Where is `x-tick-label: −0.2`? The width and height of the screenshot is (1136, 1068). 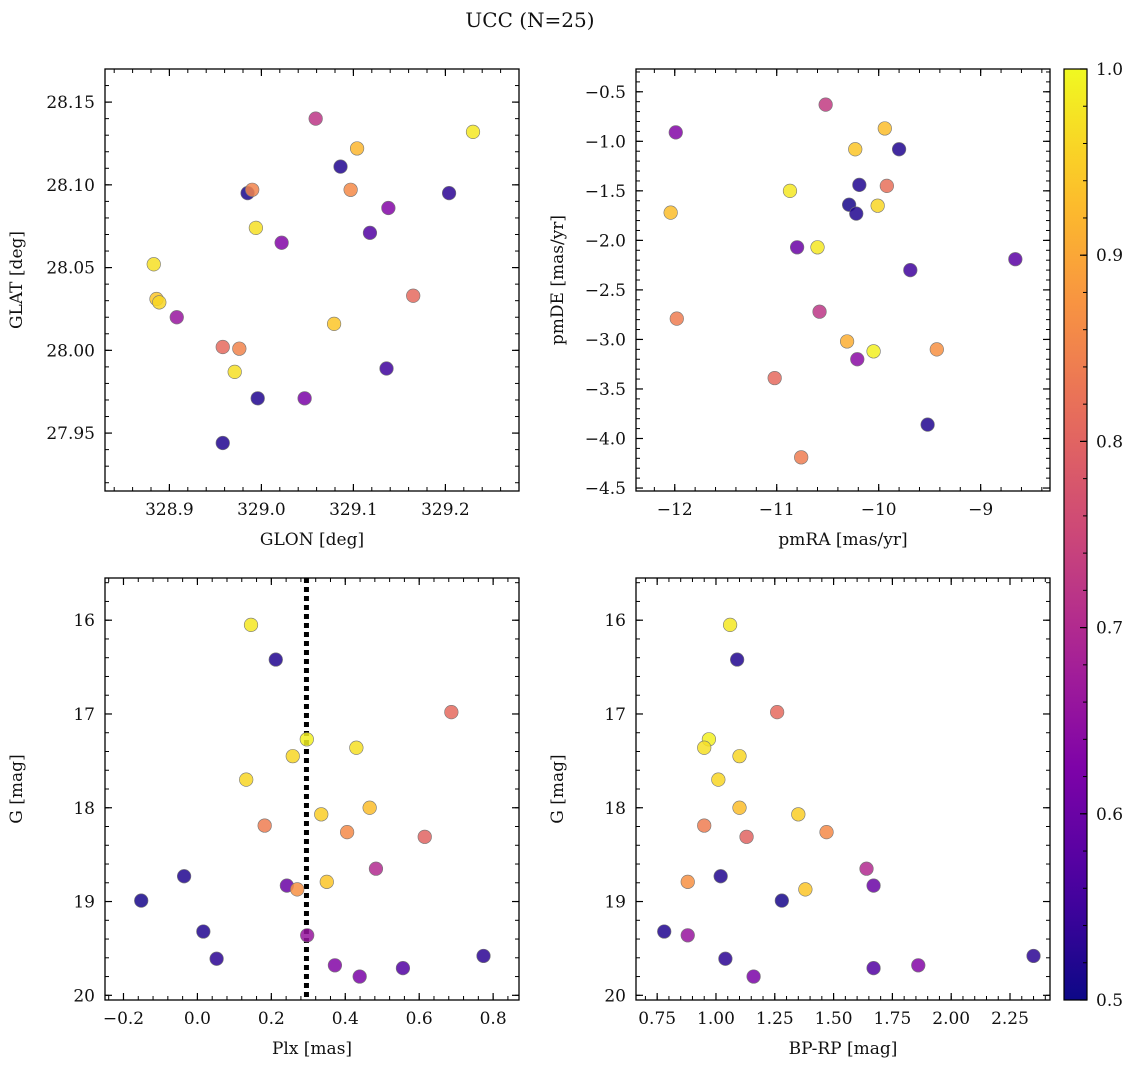 x-tick-label: −0.2 is located at coordinates (123, 1019).